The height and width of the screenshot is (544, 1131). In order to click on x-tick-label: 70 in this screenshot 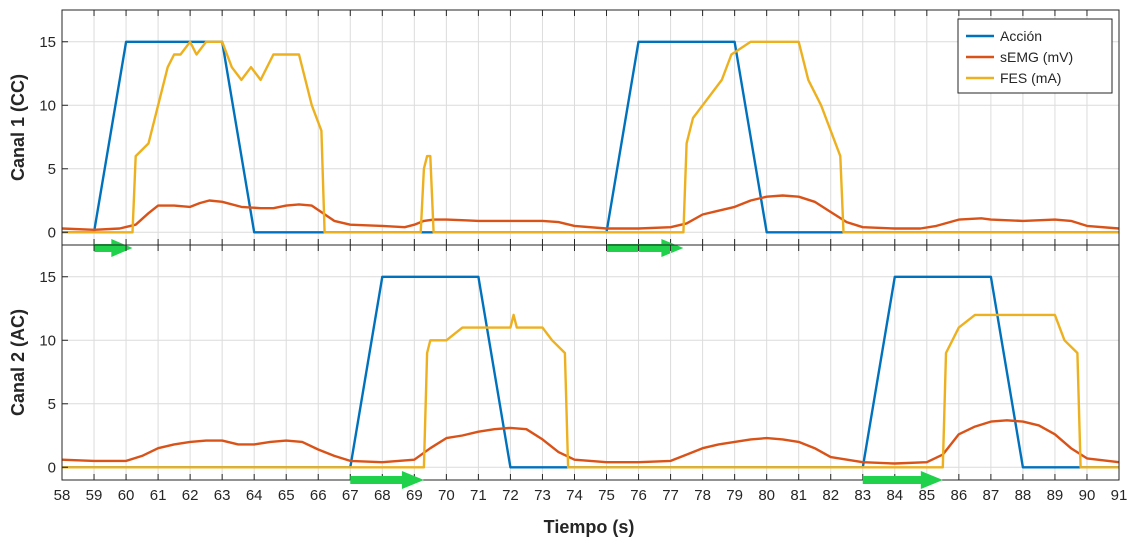, I will do `click(446, 495)`.